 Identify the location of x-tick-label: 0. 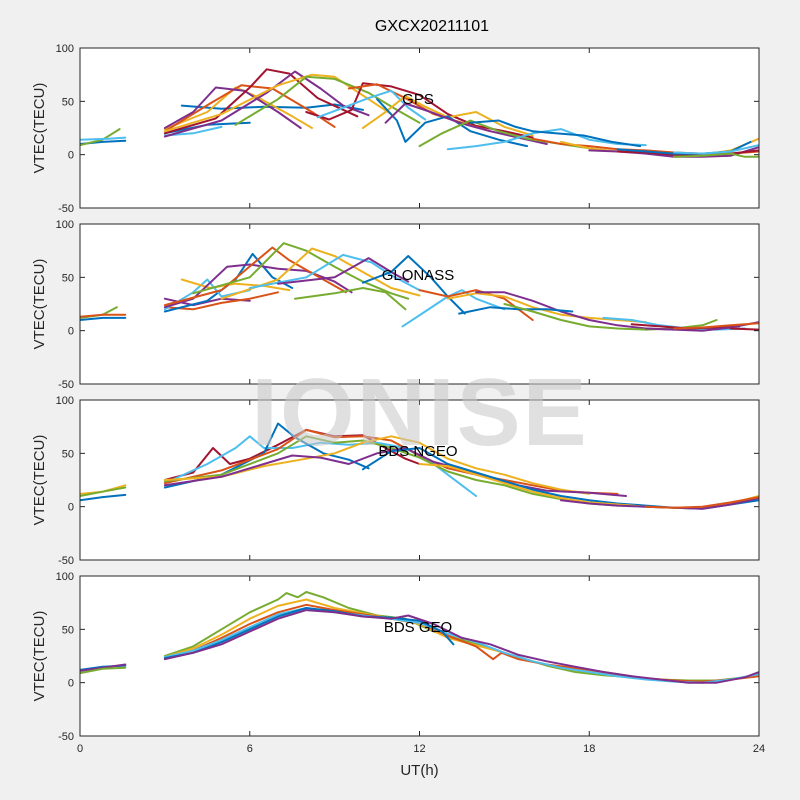
(80, 749).